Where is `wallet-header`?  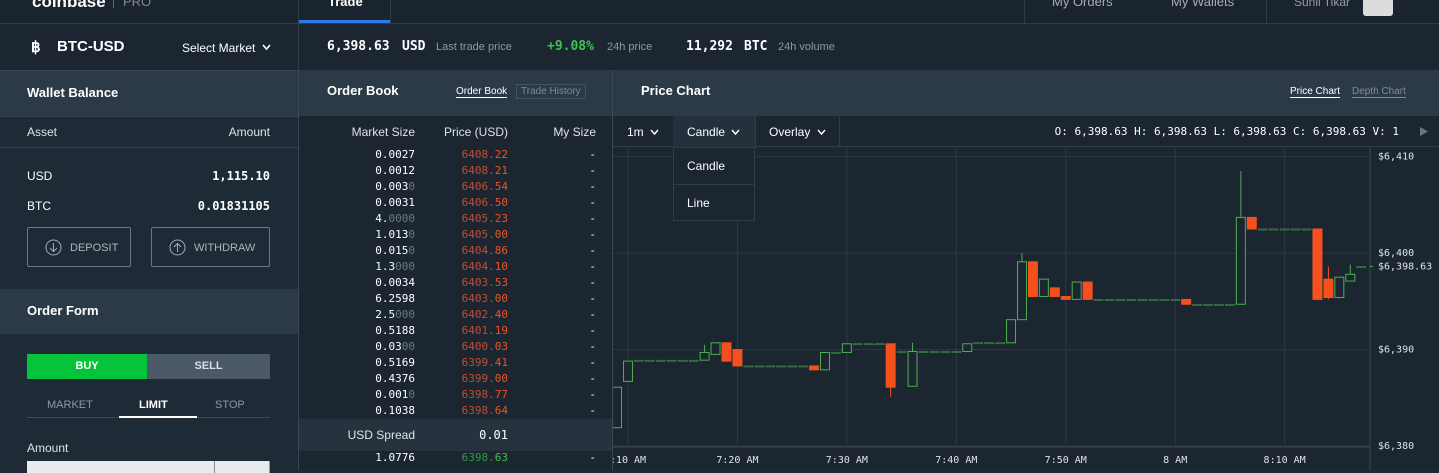 wallet-header is located at coordinates (149, 93).